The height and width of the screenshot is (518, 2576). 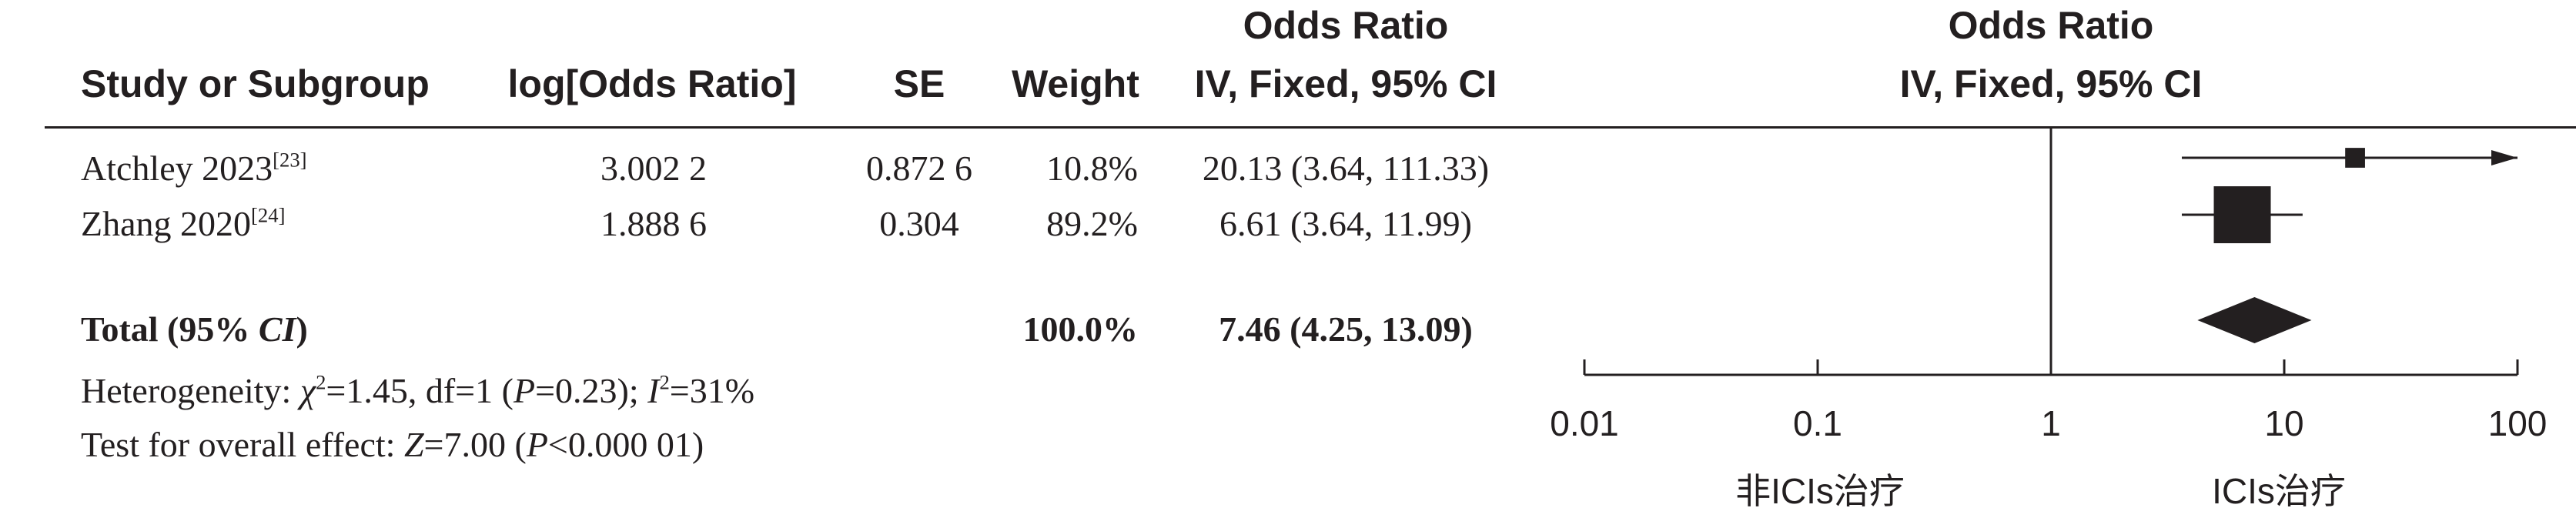 What do you see at coordinates (2051, 26) in the screenshot?
I see `plot-column-title: Odds Ratio` at bounding box center [2051, 26].